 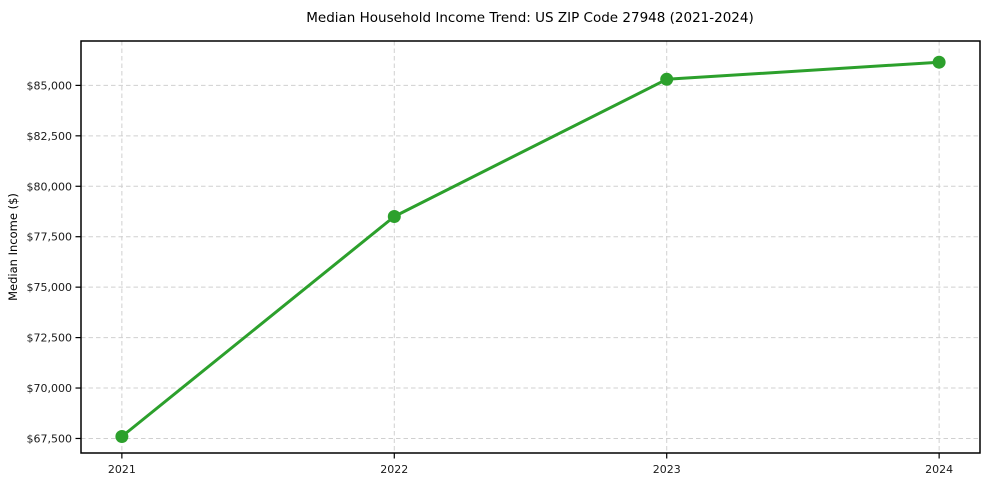 What do you see at coordinates (667, 469) in the screenshot?
I see `x-tick-label: 2023` at bounding box center [667, 469].